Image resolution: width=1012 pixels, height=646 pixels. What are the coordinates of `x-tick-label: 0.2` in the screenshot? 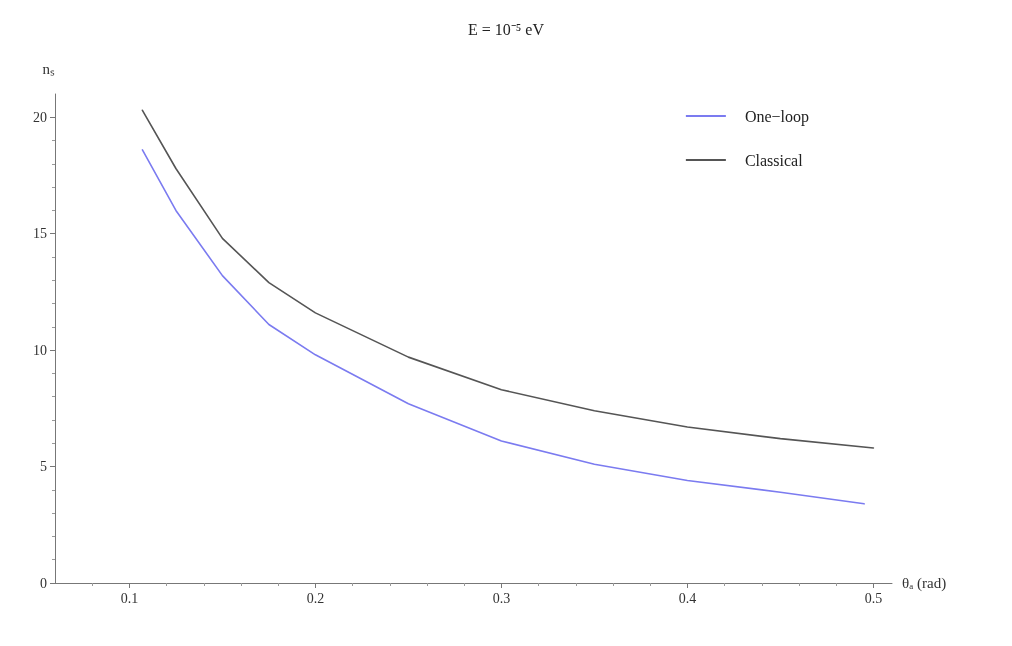 It's located at (315, 598).